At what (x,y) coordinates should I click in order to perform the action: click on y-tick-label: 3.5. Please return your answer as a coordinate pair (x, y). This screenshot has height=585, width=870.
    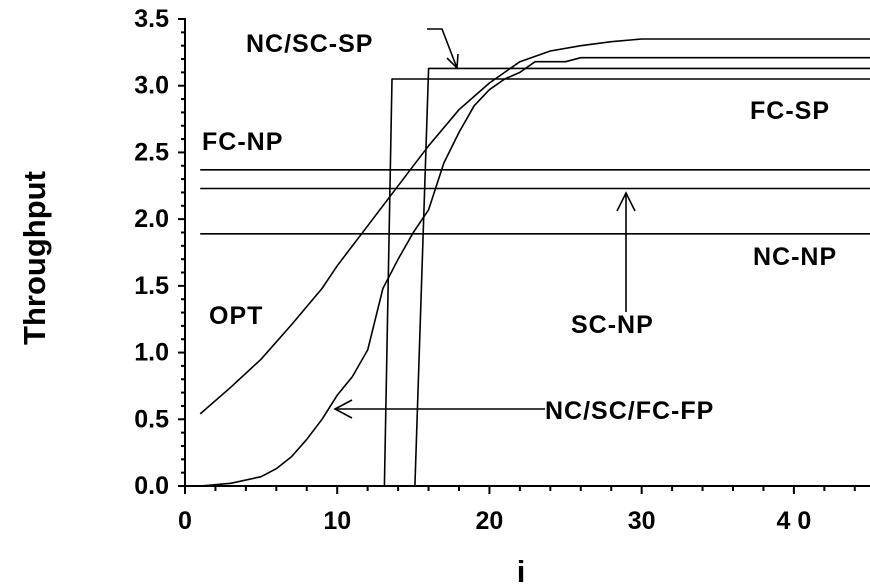
    Looking at the image, I should click on (151, 19).